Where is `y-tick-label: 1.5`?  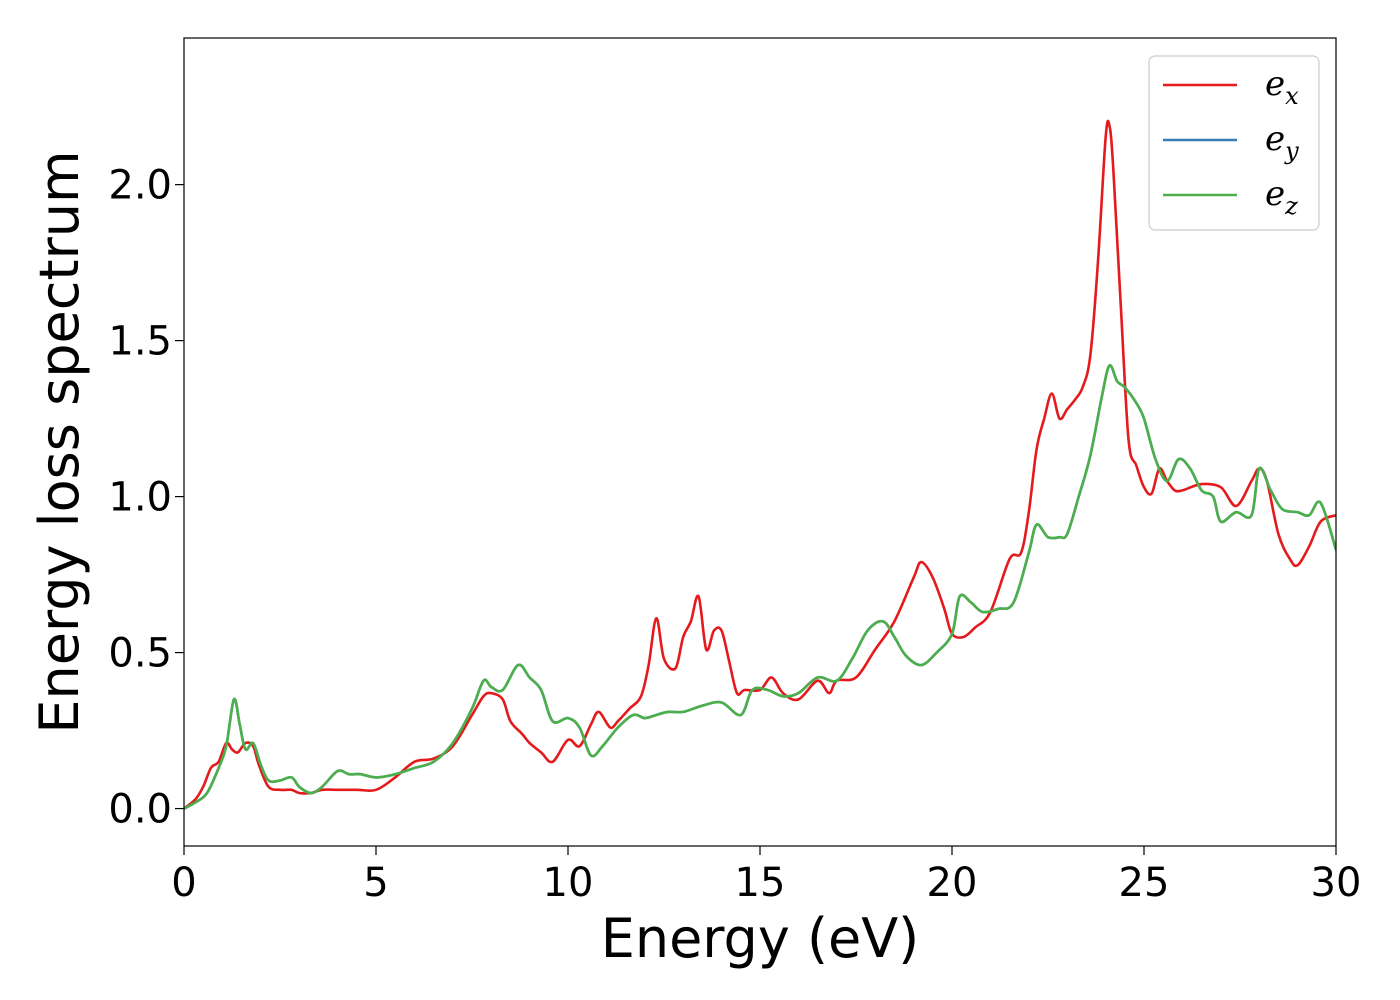
y-tick-label: 1.5 is located at coordinates (140, 342).